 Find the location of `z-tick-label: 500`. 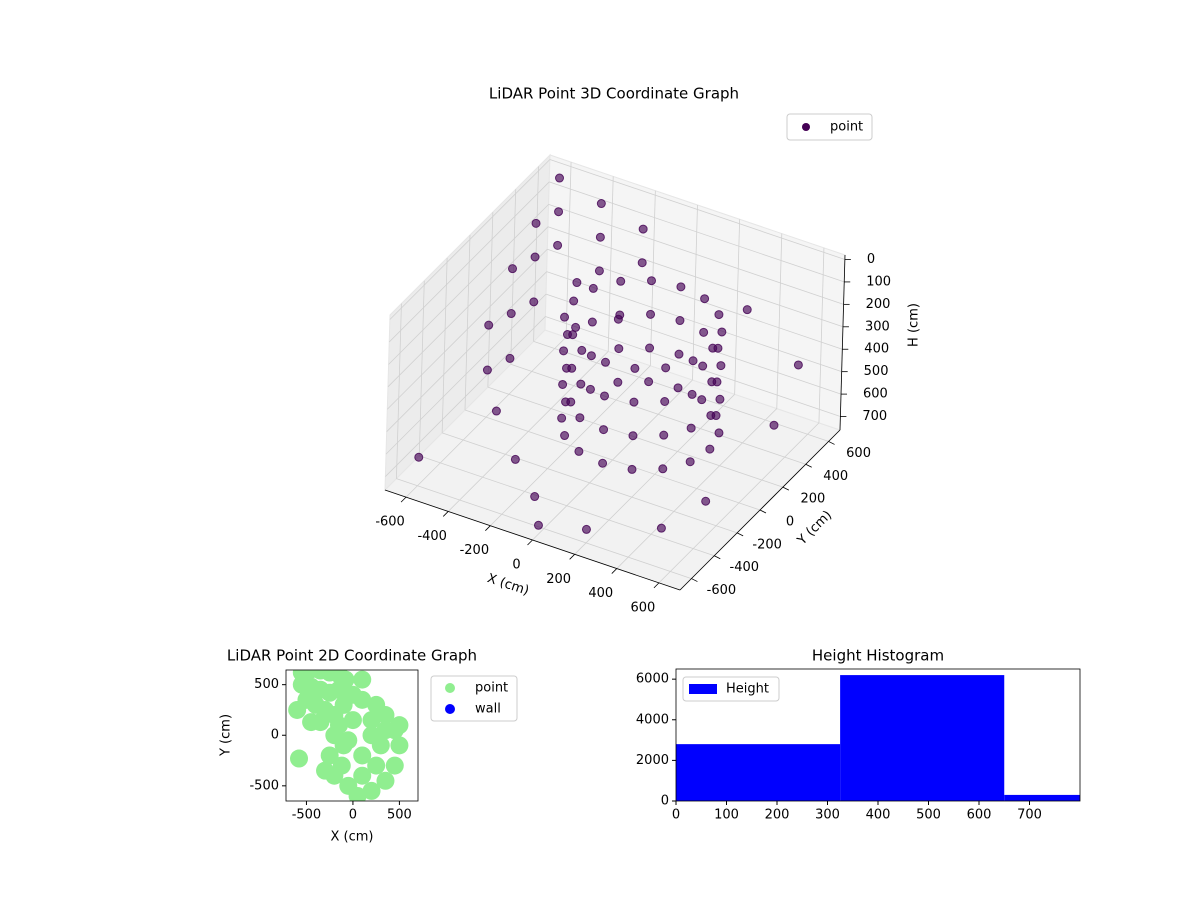

z-tick-label: 500 is located at coordinates (876, 371).